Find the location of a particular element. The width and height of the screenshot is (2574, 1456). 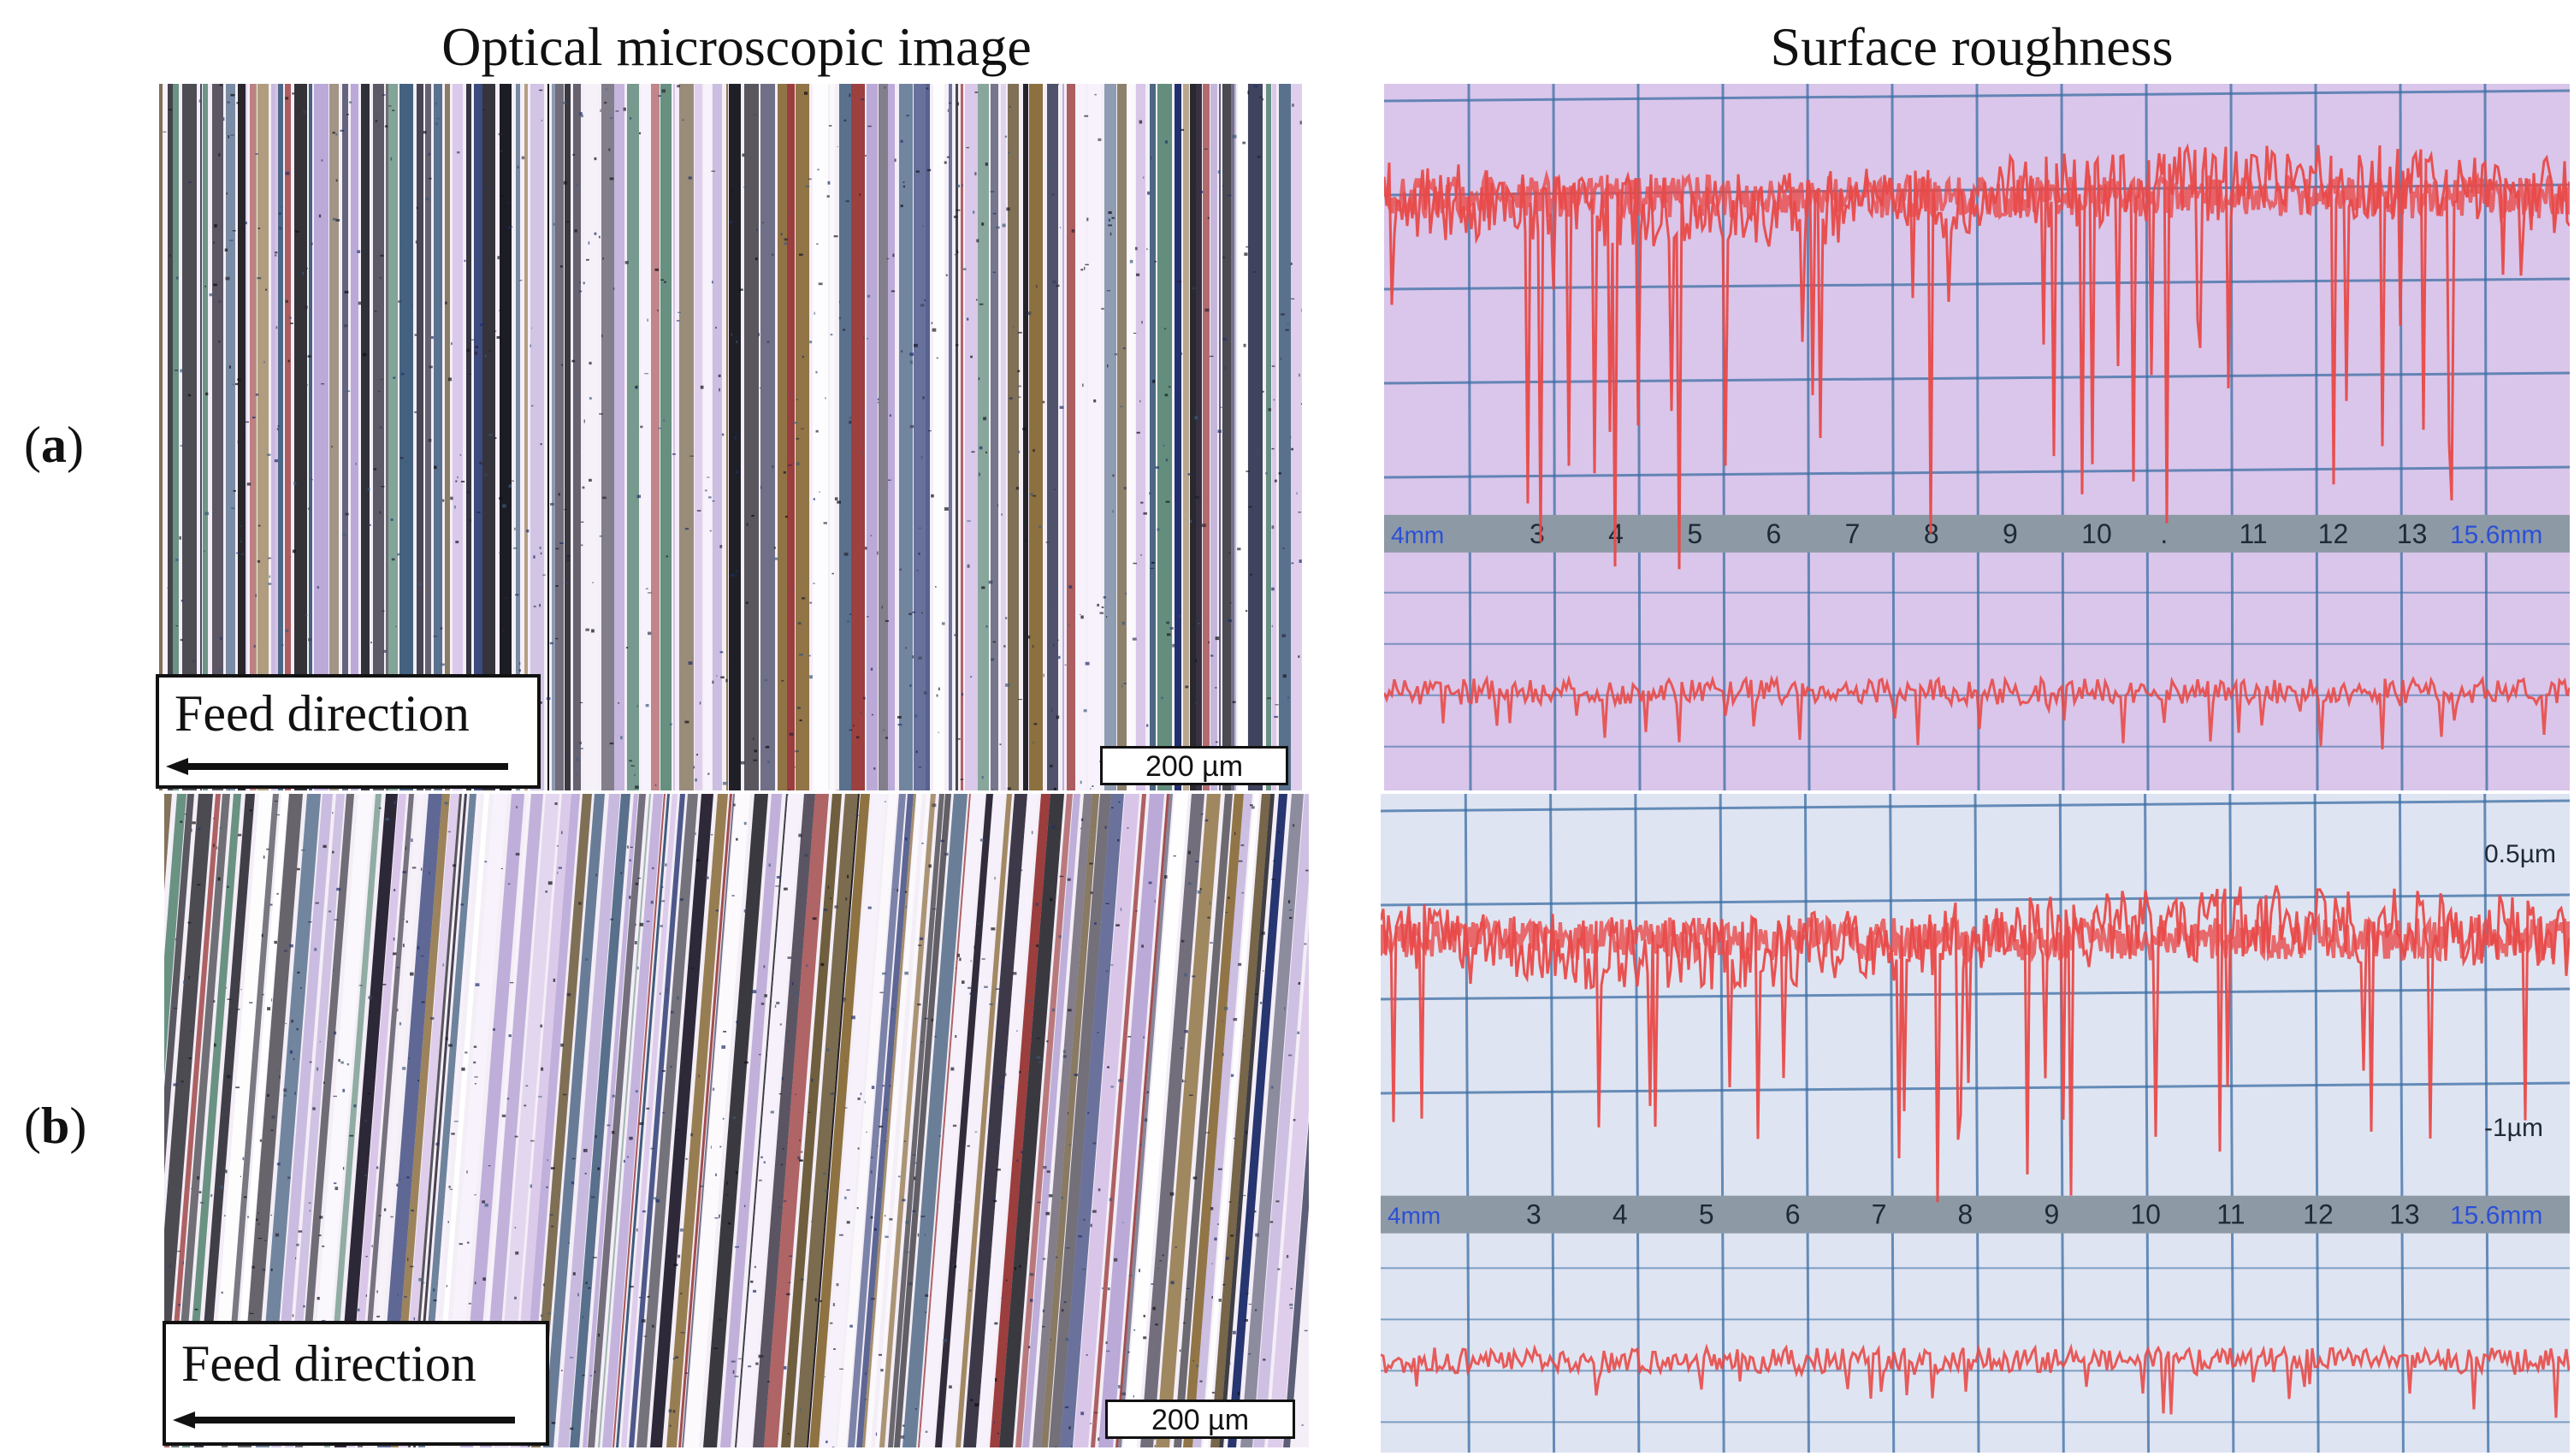

y-axis-label: -1µm is located at coordinates (2513, 1128).